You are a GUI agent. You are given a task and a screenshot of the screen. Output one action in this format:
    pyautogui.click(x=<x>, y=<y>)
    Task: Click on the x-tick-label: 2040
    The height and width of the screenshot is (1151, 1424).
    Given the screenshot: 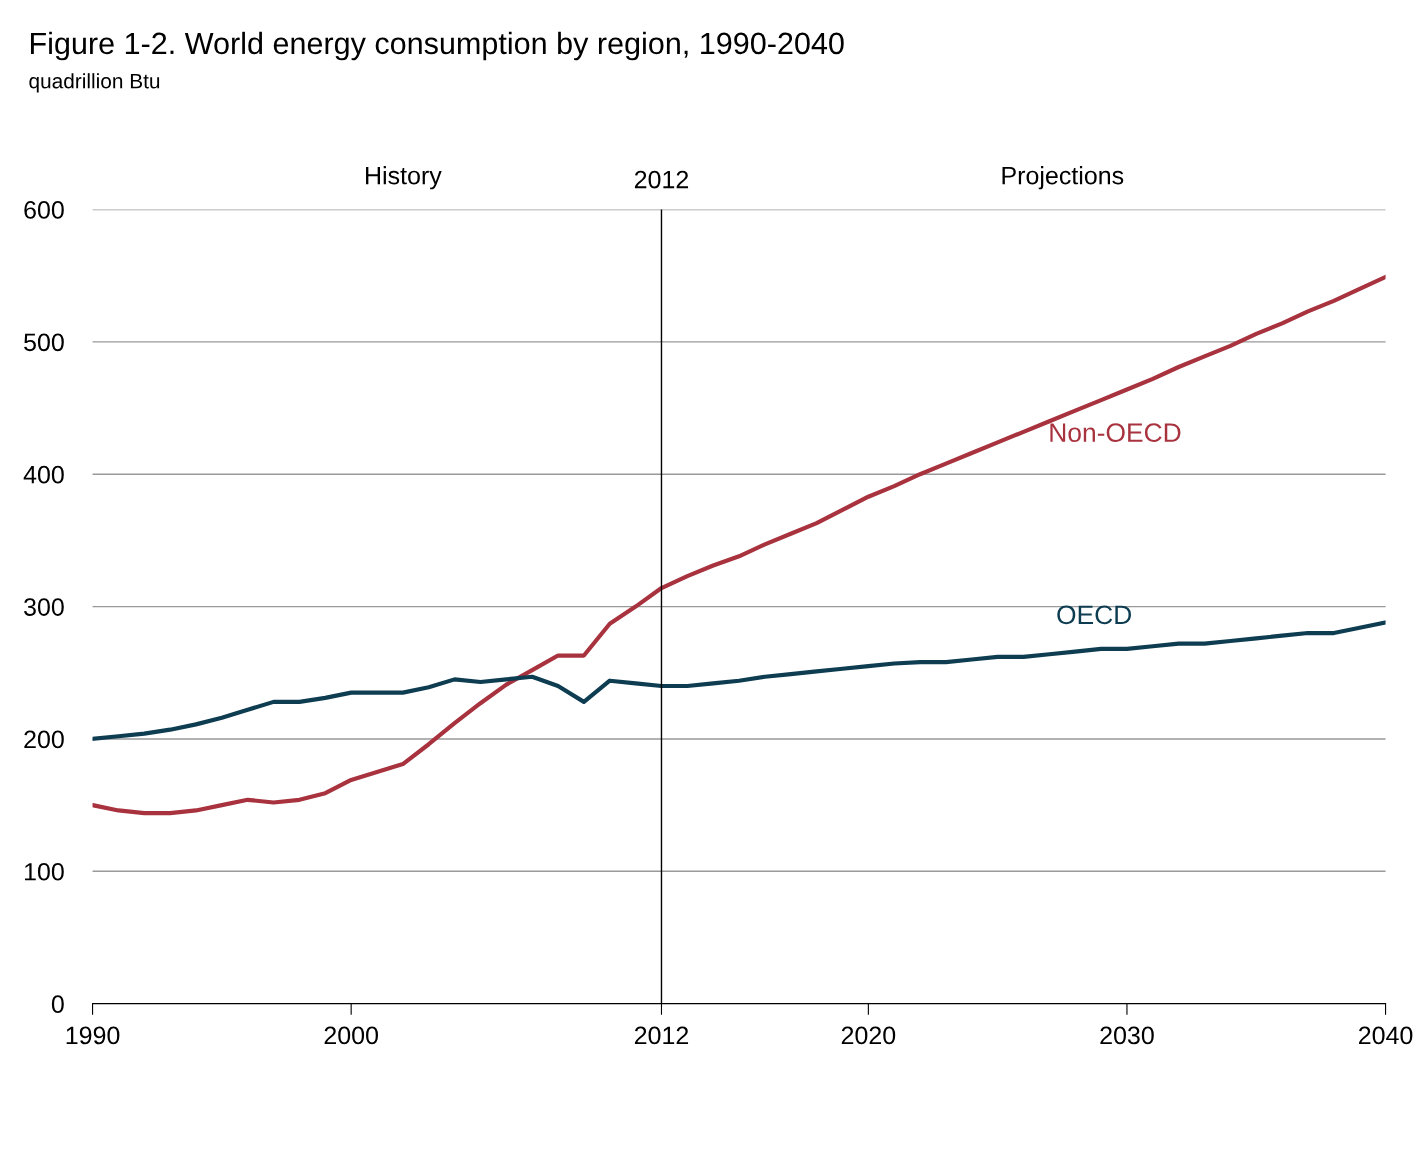 What is the action you would take?
    pyautogui.click(x=1386, y=1035)
    